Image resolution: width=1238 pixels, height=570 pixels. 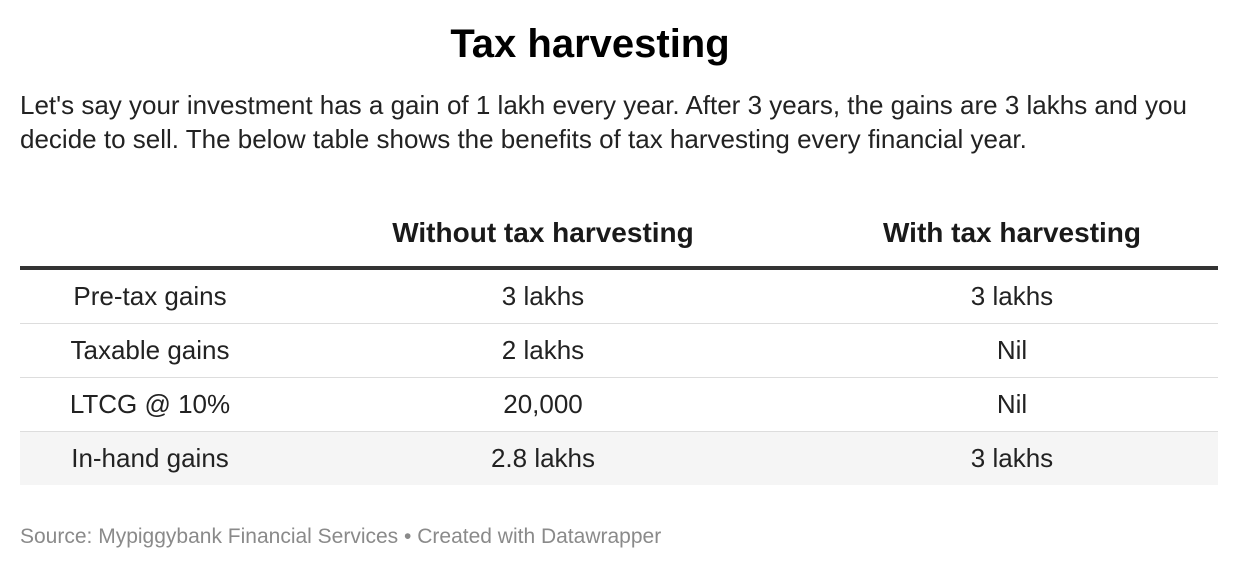 What do you see at coordinates (590, 44) in the screenshot?
I see `chart-title: Tax harvesting` at bounding box center [590, 44].